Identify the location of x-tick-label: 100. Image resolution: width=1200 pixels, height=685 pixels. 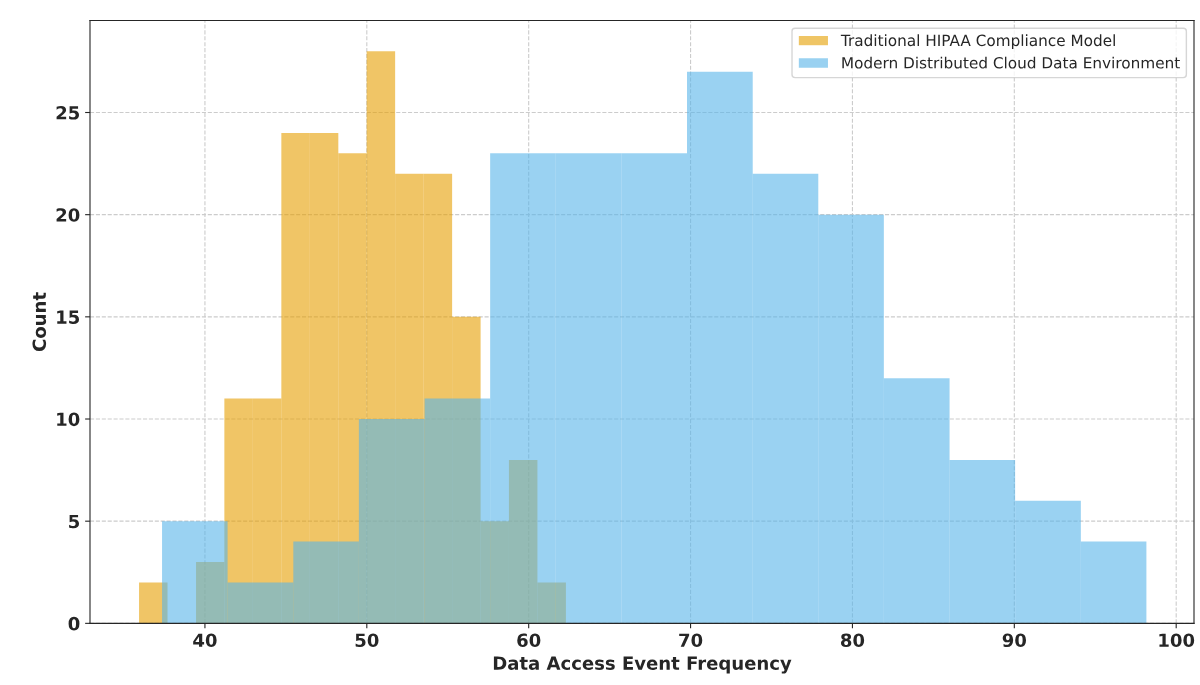
(1177, 640).